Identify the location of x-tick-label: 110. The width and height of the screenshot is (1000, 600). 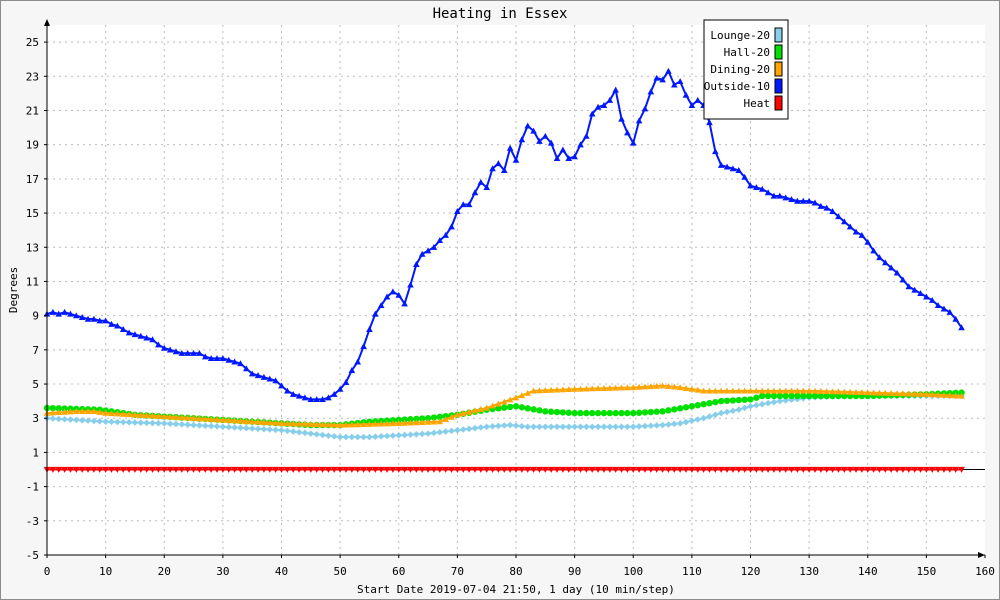
(692, 571).